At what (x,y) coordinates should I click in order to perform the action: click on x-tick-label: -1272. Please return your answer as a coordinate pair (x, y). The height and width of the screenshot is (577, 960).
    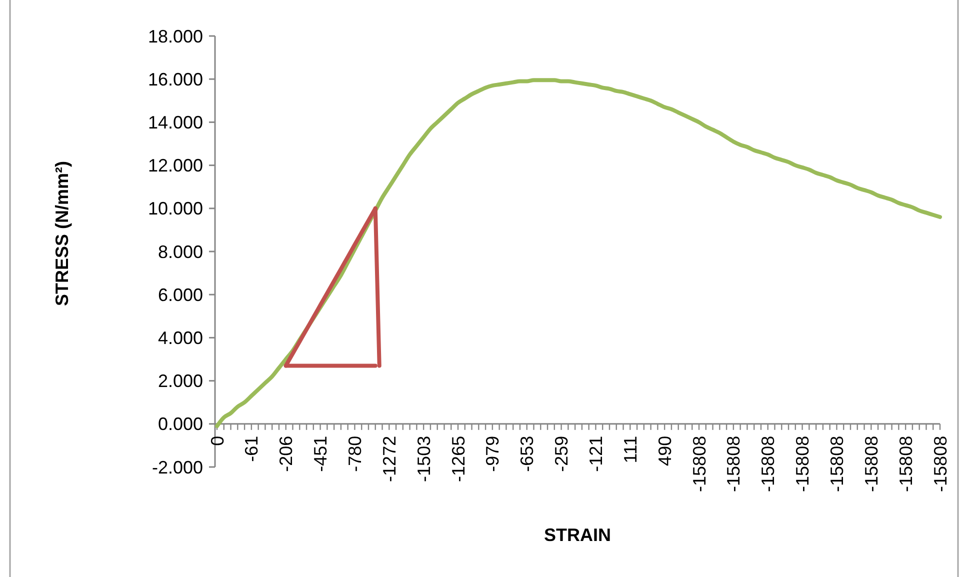
    Looking at the image, I should click on (389, 459).